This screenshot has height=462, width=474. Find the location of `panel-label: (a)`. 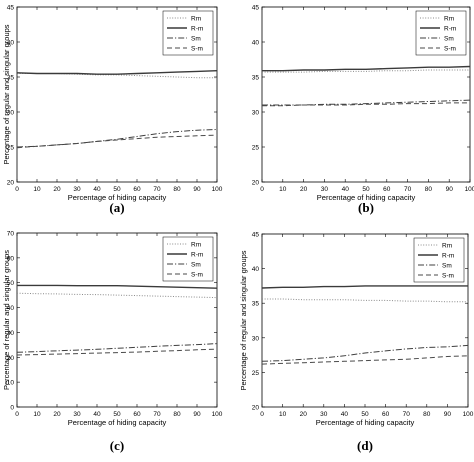

panel-label: (a) is located at coordinates (116, 207).